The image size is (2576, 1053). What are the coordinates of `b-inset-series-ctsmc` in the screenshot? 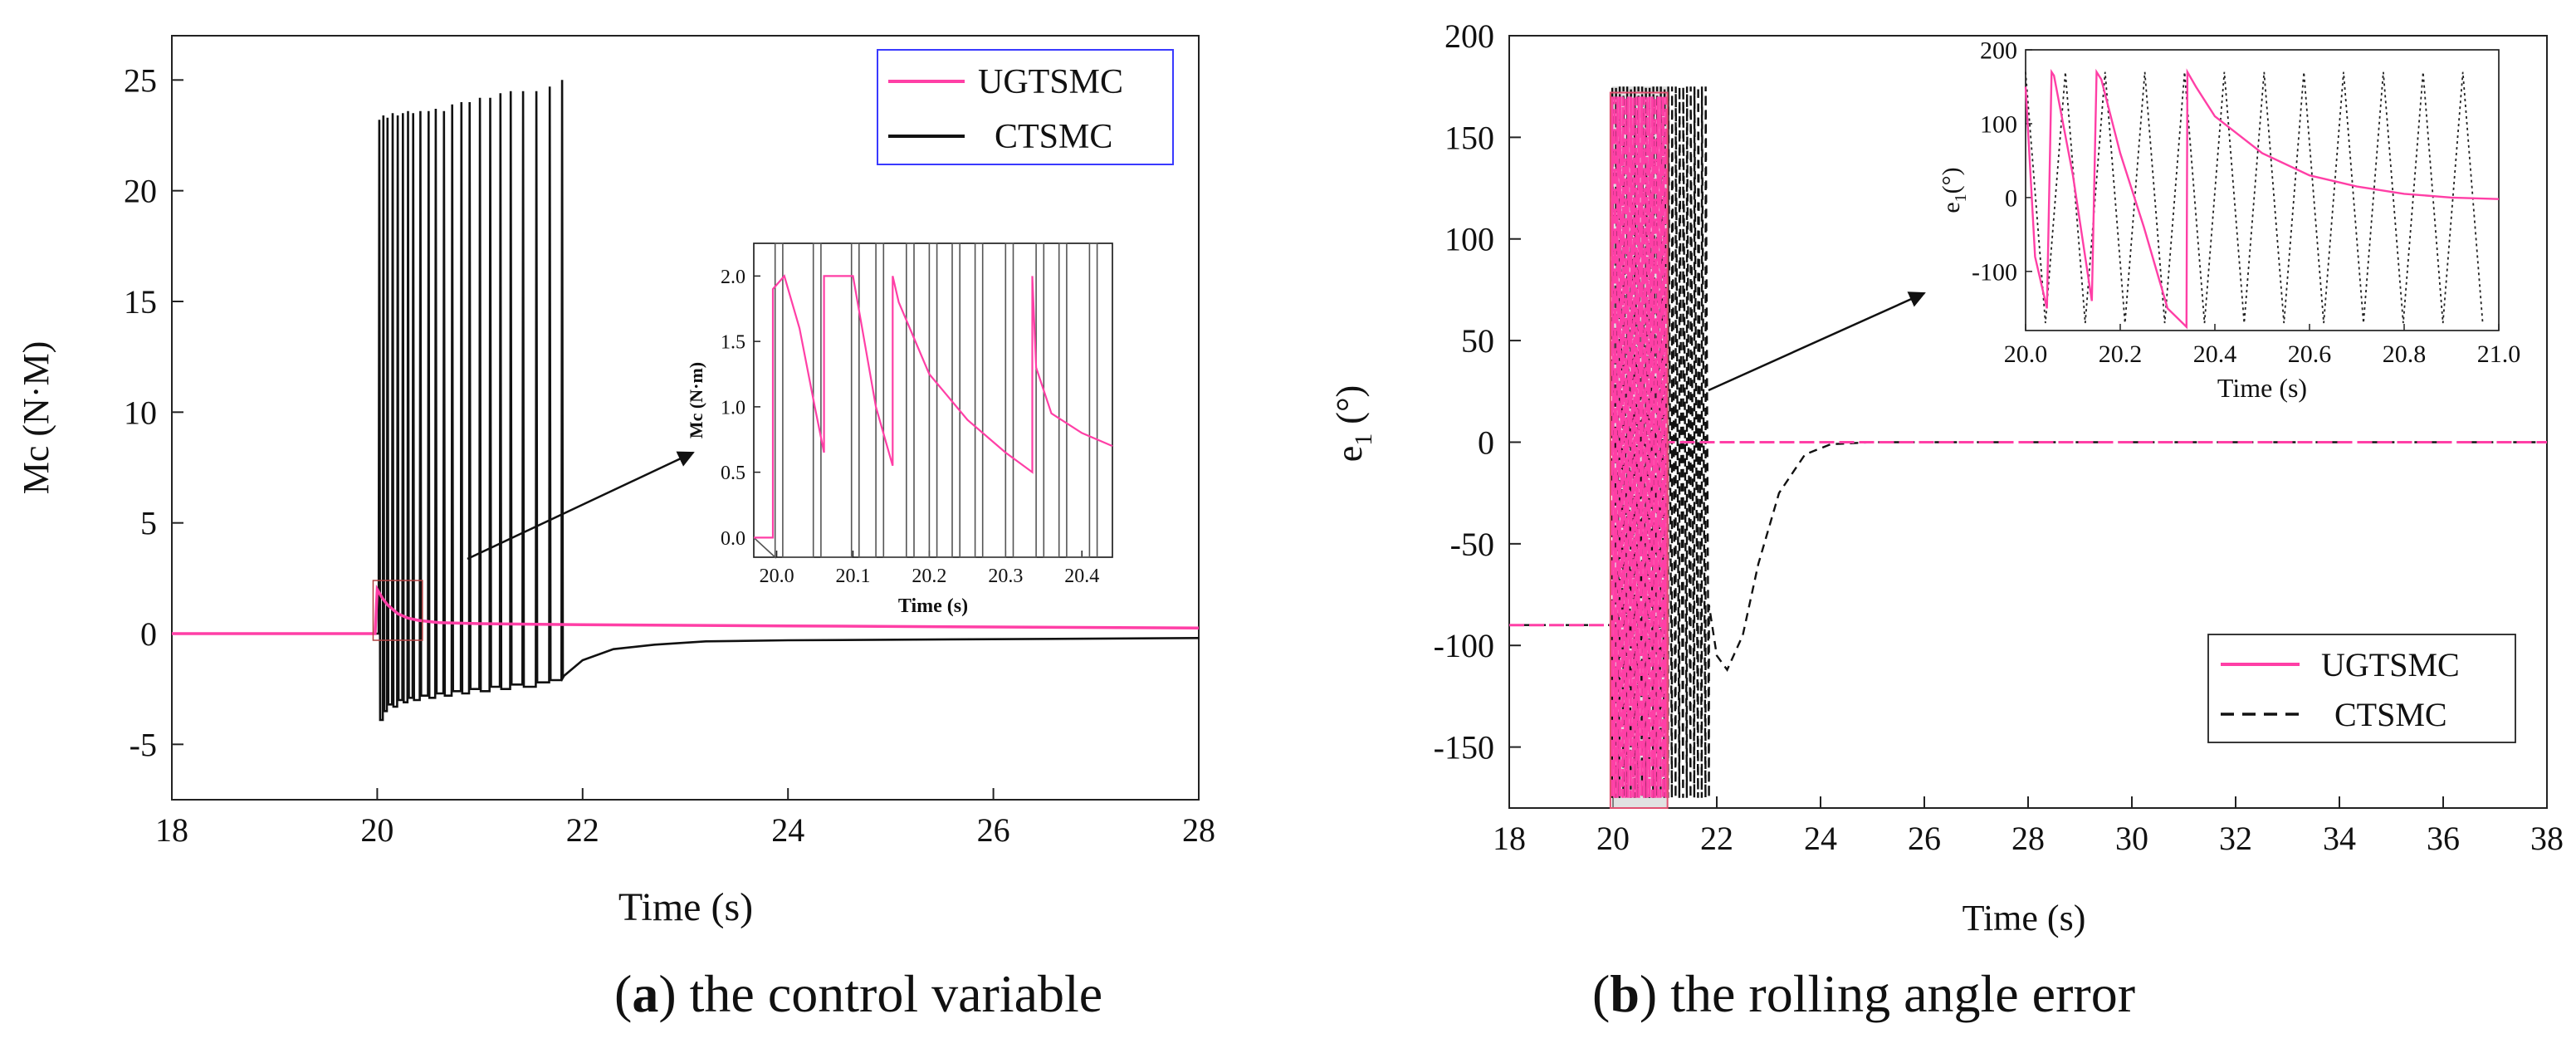 It's located at (2254, 197).